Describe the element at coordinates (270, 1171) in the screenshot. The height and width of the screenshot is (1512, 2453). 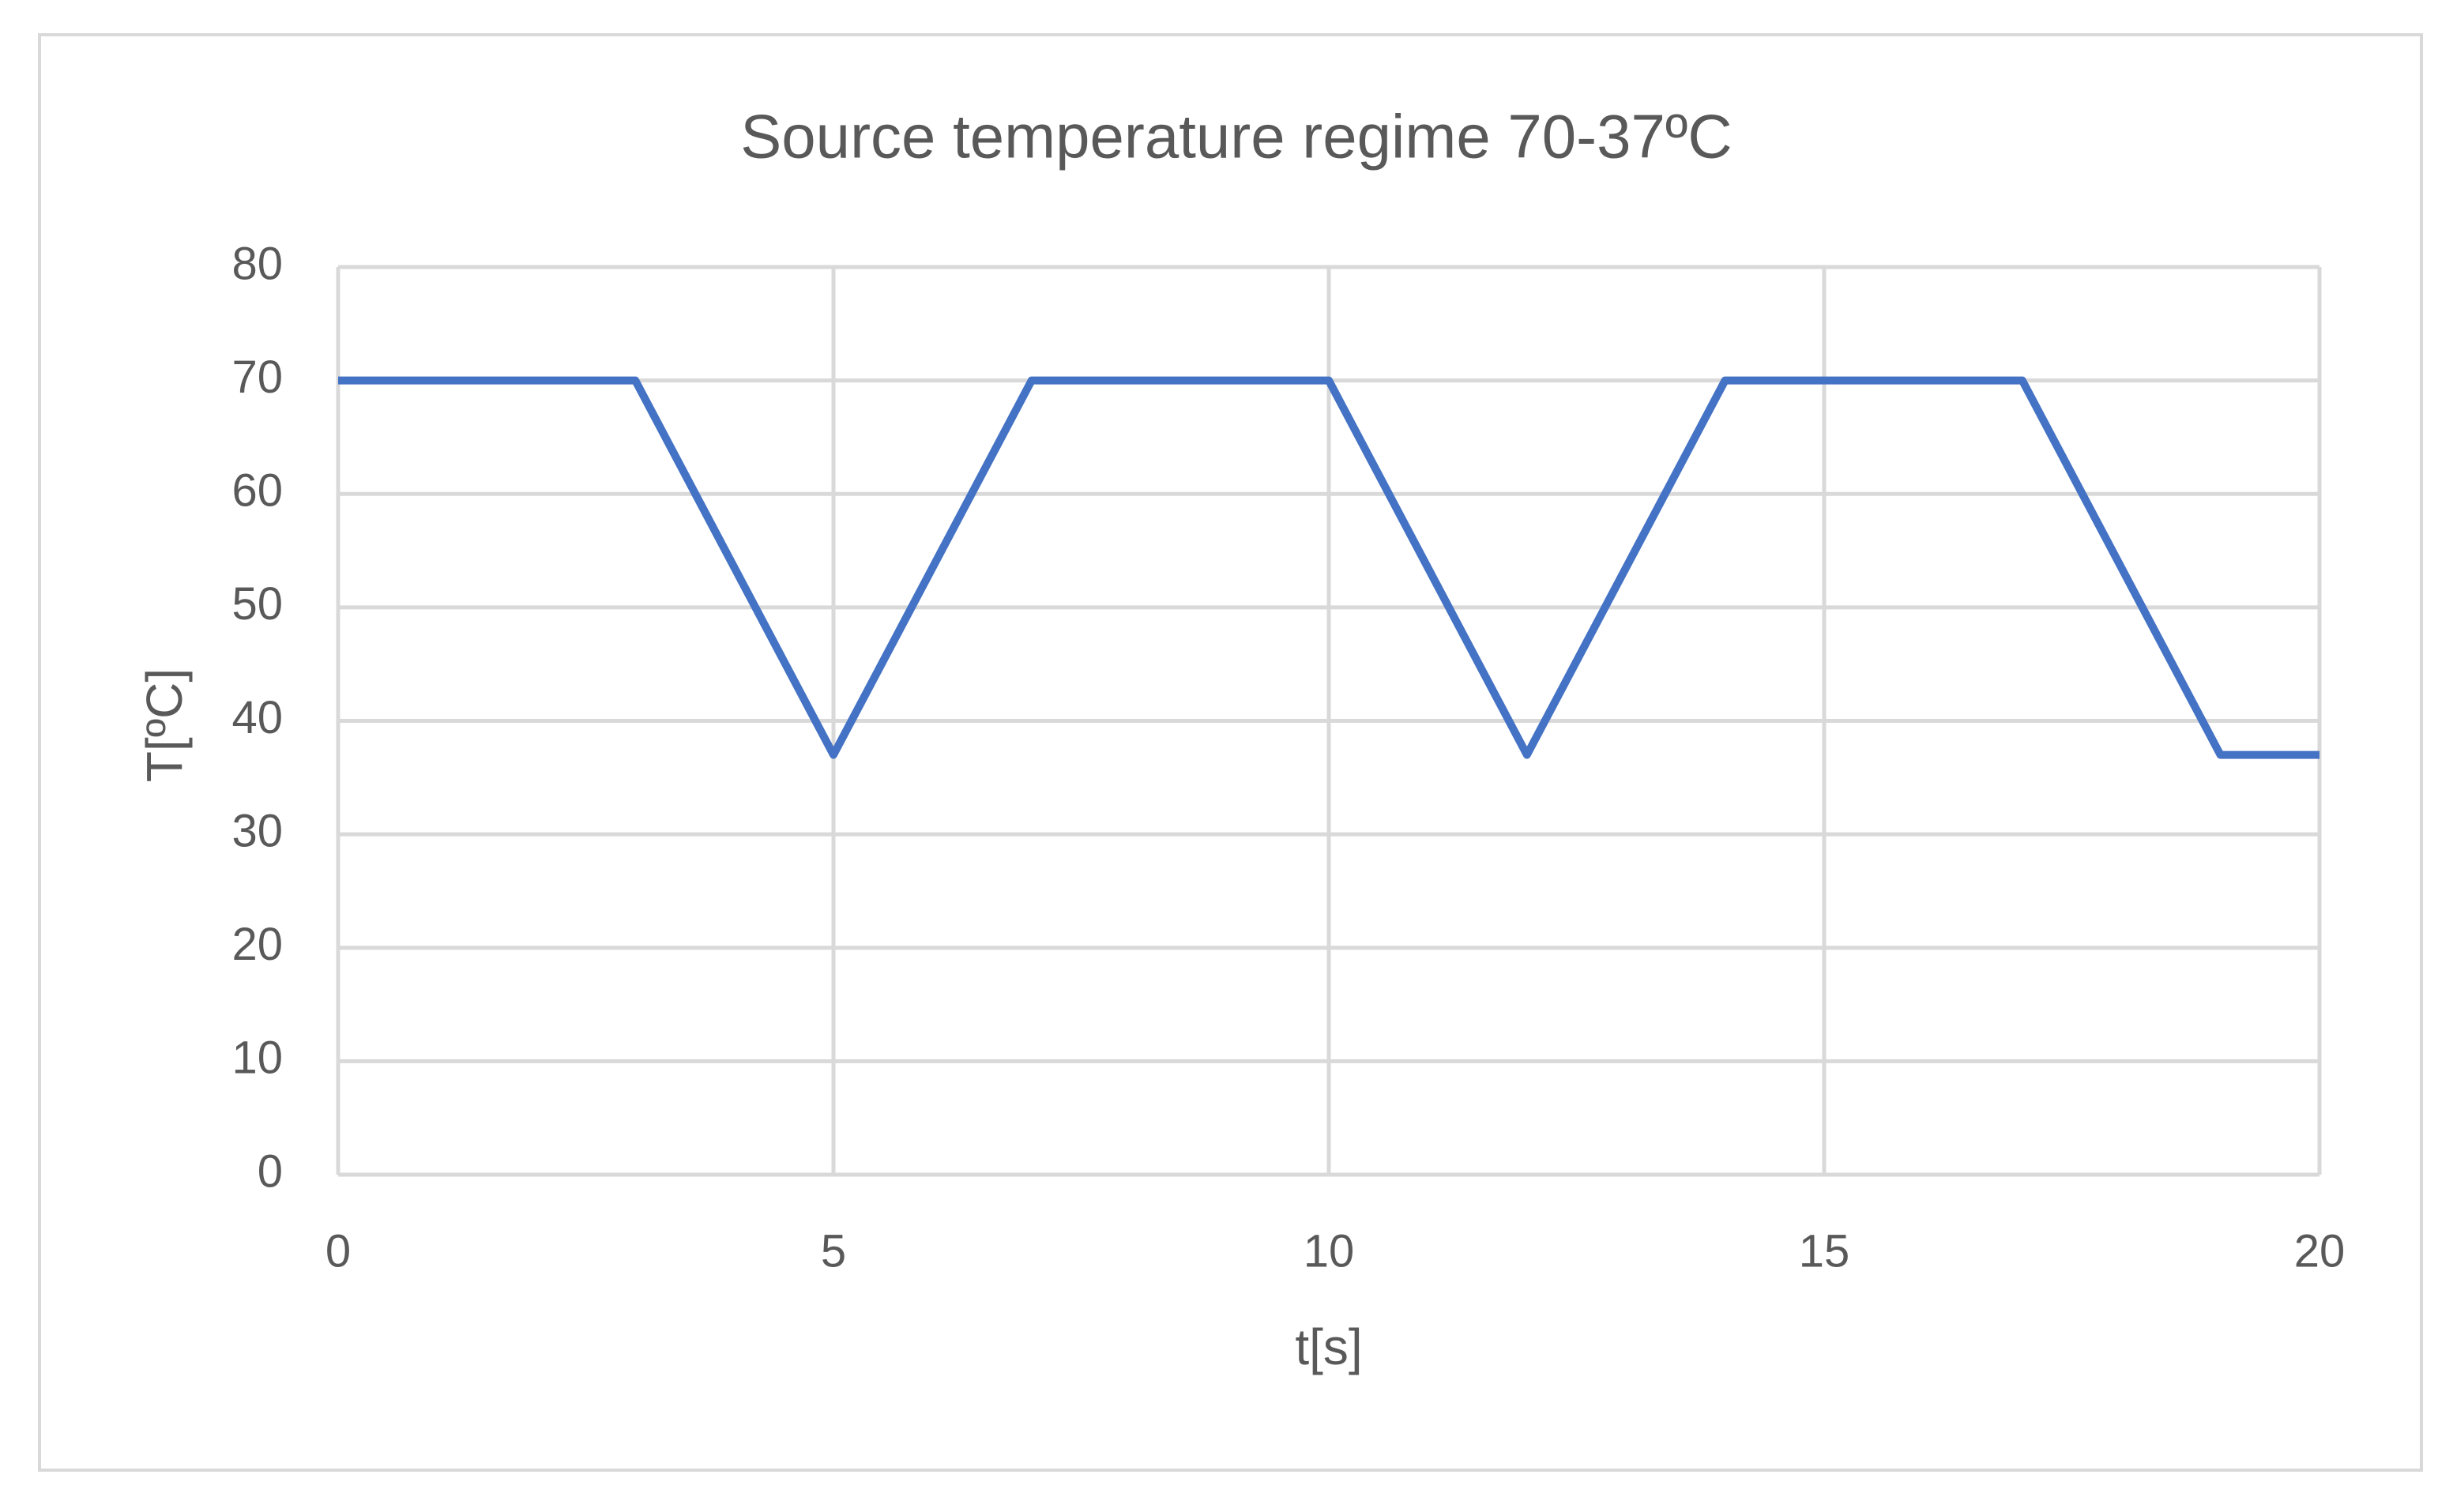
I see `y-tick-label: 0` at that location.